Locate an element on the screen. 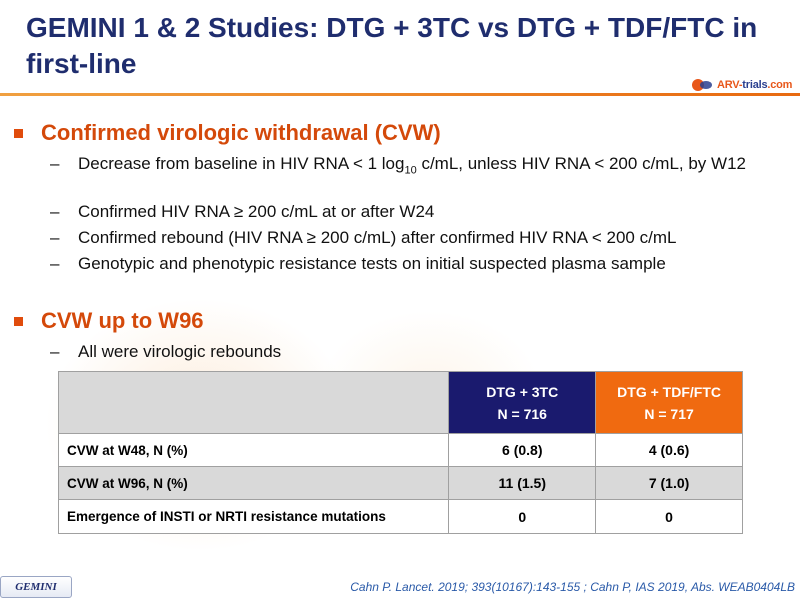 The image size is (800, 600). arv-trials-logo: ARV-trials.com is located at coordinates (742, 85).